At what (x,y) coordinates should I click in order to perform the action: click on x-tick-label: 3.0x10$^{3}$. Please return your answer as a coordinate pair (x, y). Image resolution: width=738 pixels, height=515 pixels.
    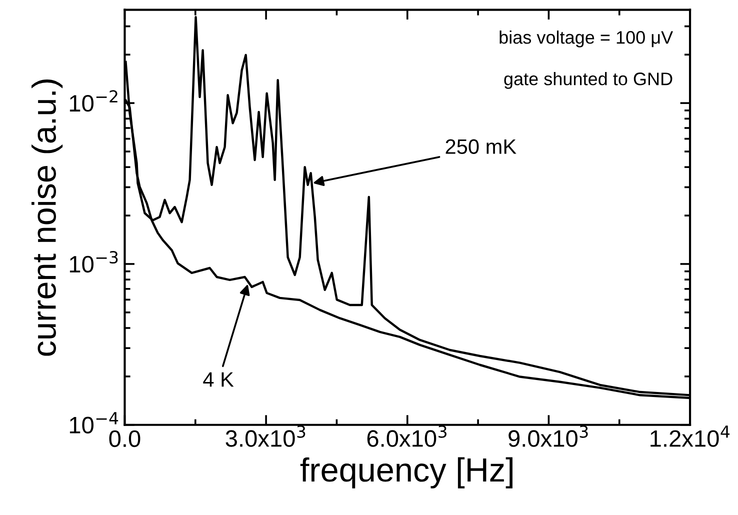
    Looking at the image, I should click on (266, 436).